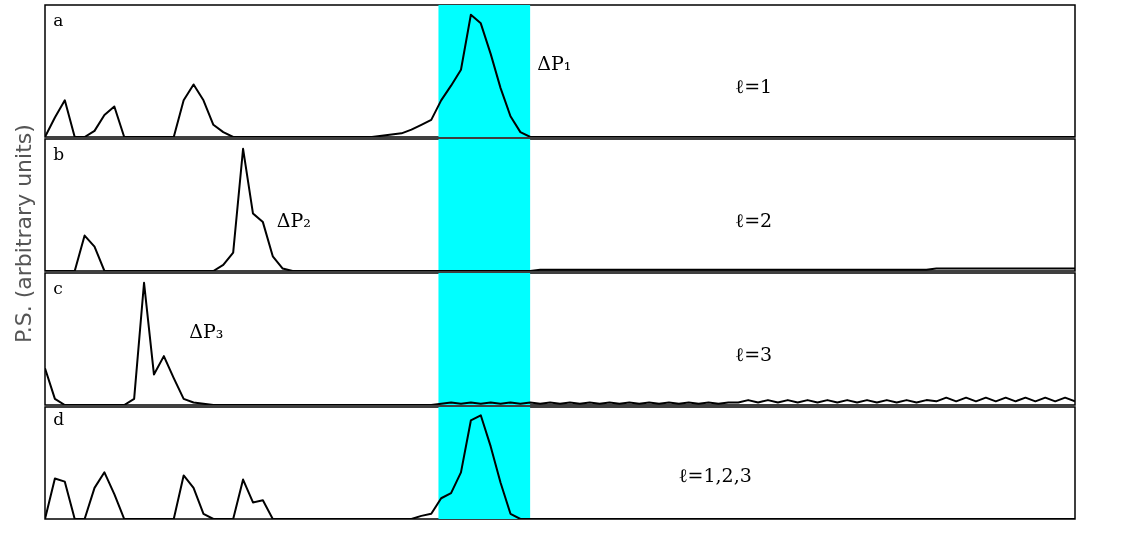 The width and height of the screenshot is (1130, 553). What do you see at coordinates (59, 419) in the screenshot?
I see `annotation: d` at bounding box center [59, 419].